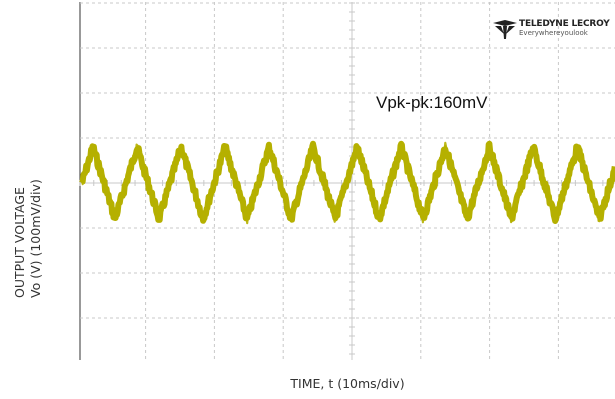  What do you see at coordinates (35, 238) in the screenshot?
I see `y-axis-label-line2: Vo (V) (100mV/div)` at bounding box center [35, 238].